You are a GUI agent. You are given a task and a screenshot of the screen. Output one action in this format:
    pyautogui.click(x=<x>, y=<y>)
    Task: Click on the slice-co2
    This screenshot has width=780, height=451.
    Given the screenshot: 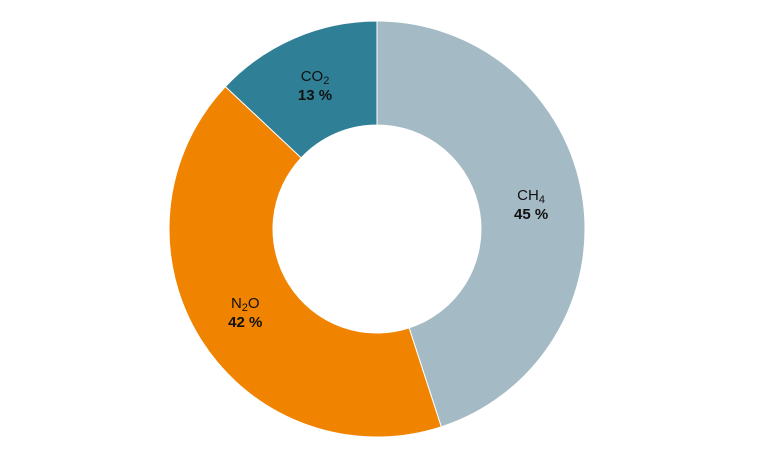 What is the action you would take?
    pyautogui.click(x=301, y=89)
    